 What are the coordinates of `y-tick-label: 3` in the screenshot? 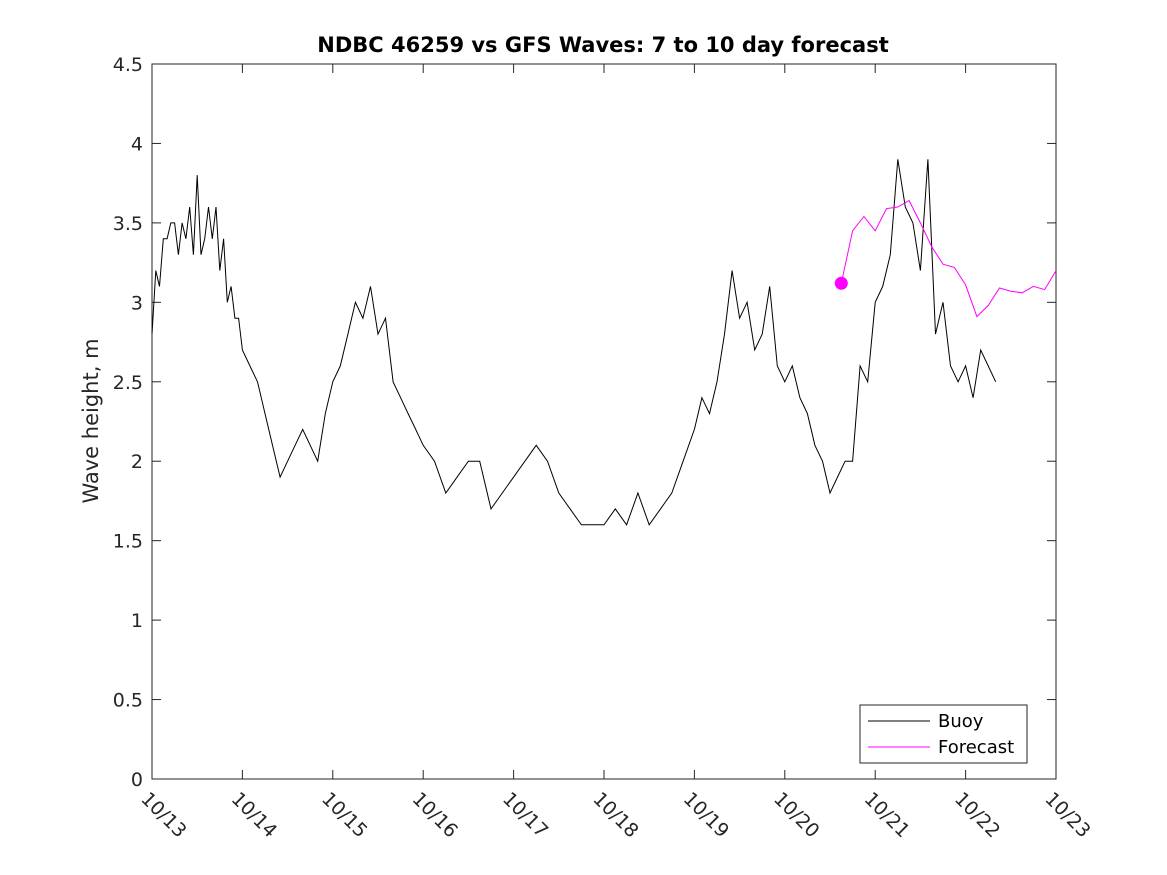 It's located at (137, 303).